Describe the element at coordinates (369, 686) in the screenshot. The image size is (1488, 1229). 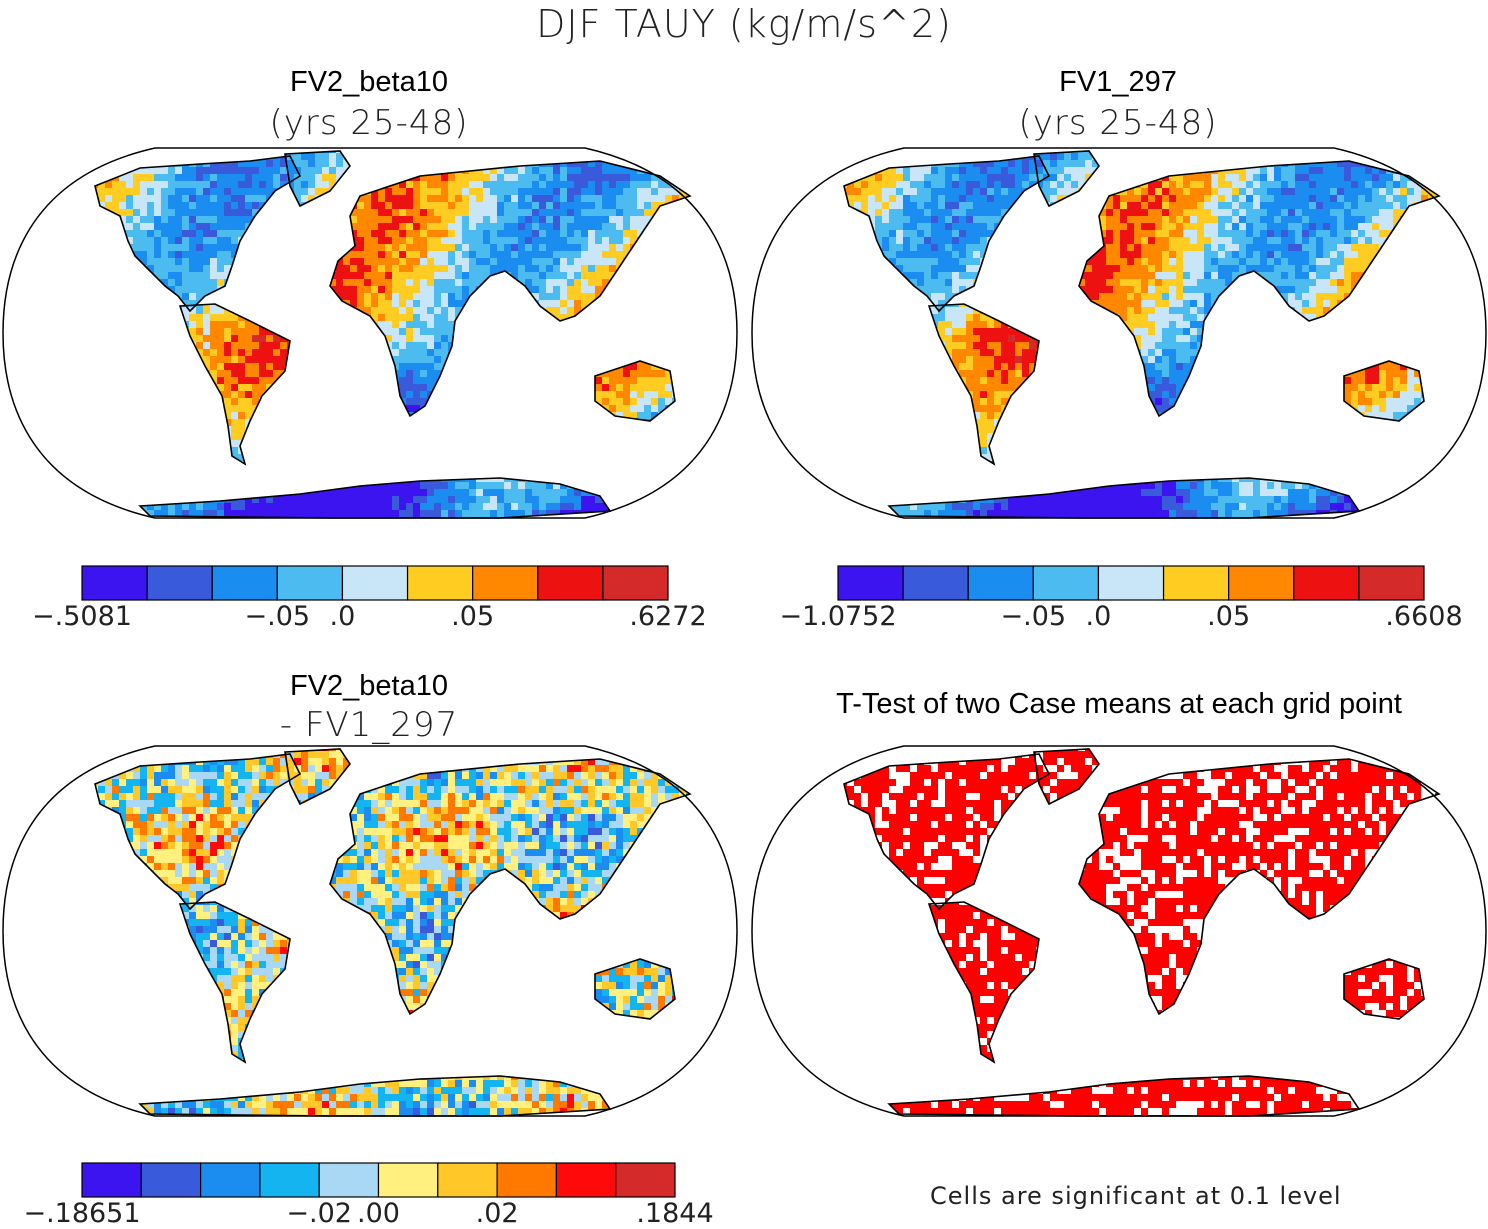
I see `panel3-title: FV2_beta10` at that location.